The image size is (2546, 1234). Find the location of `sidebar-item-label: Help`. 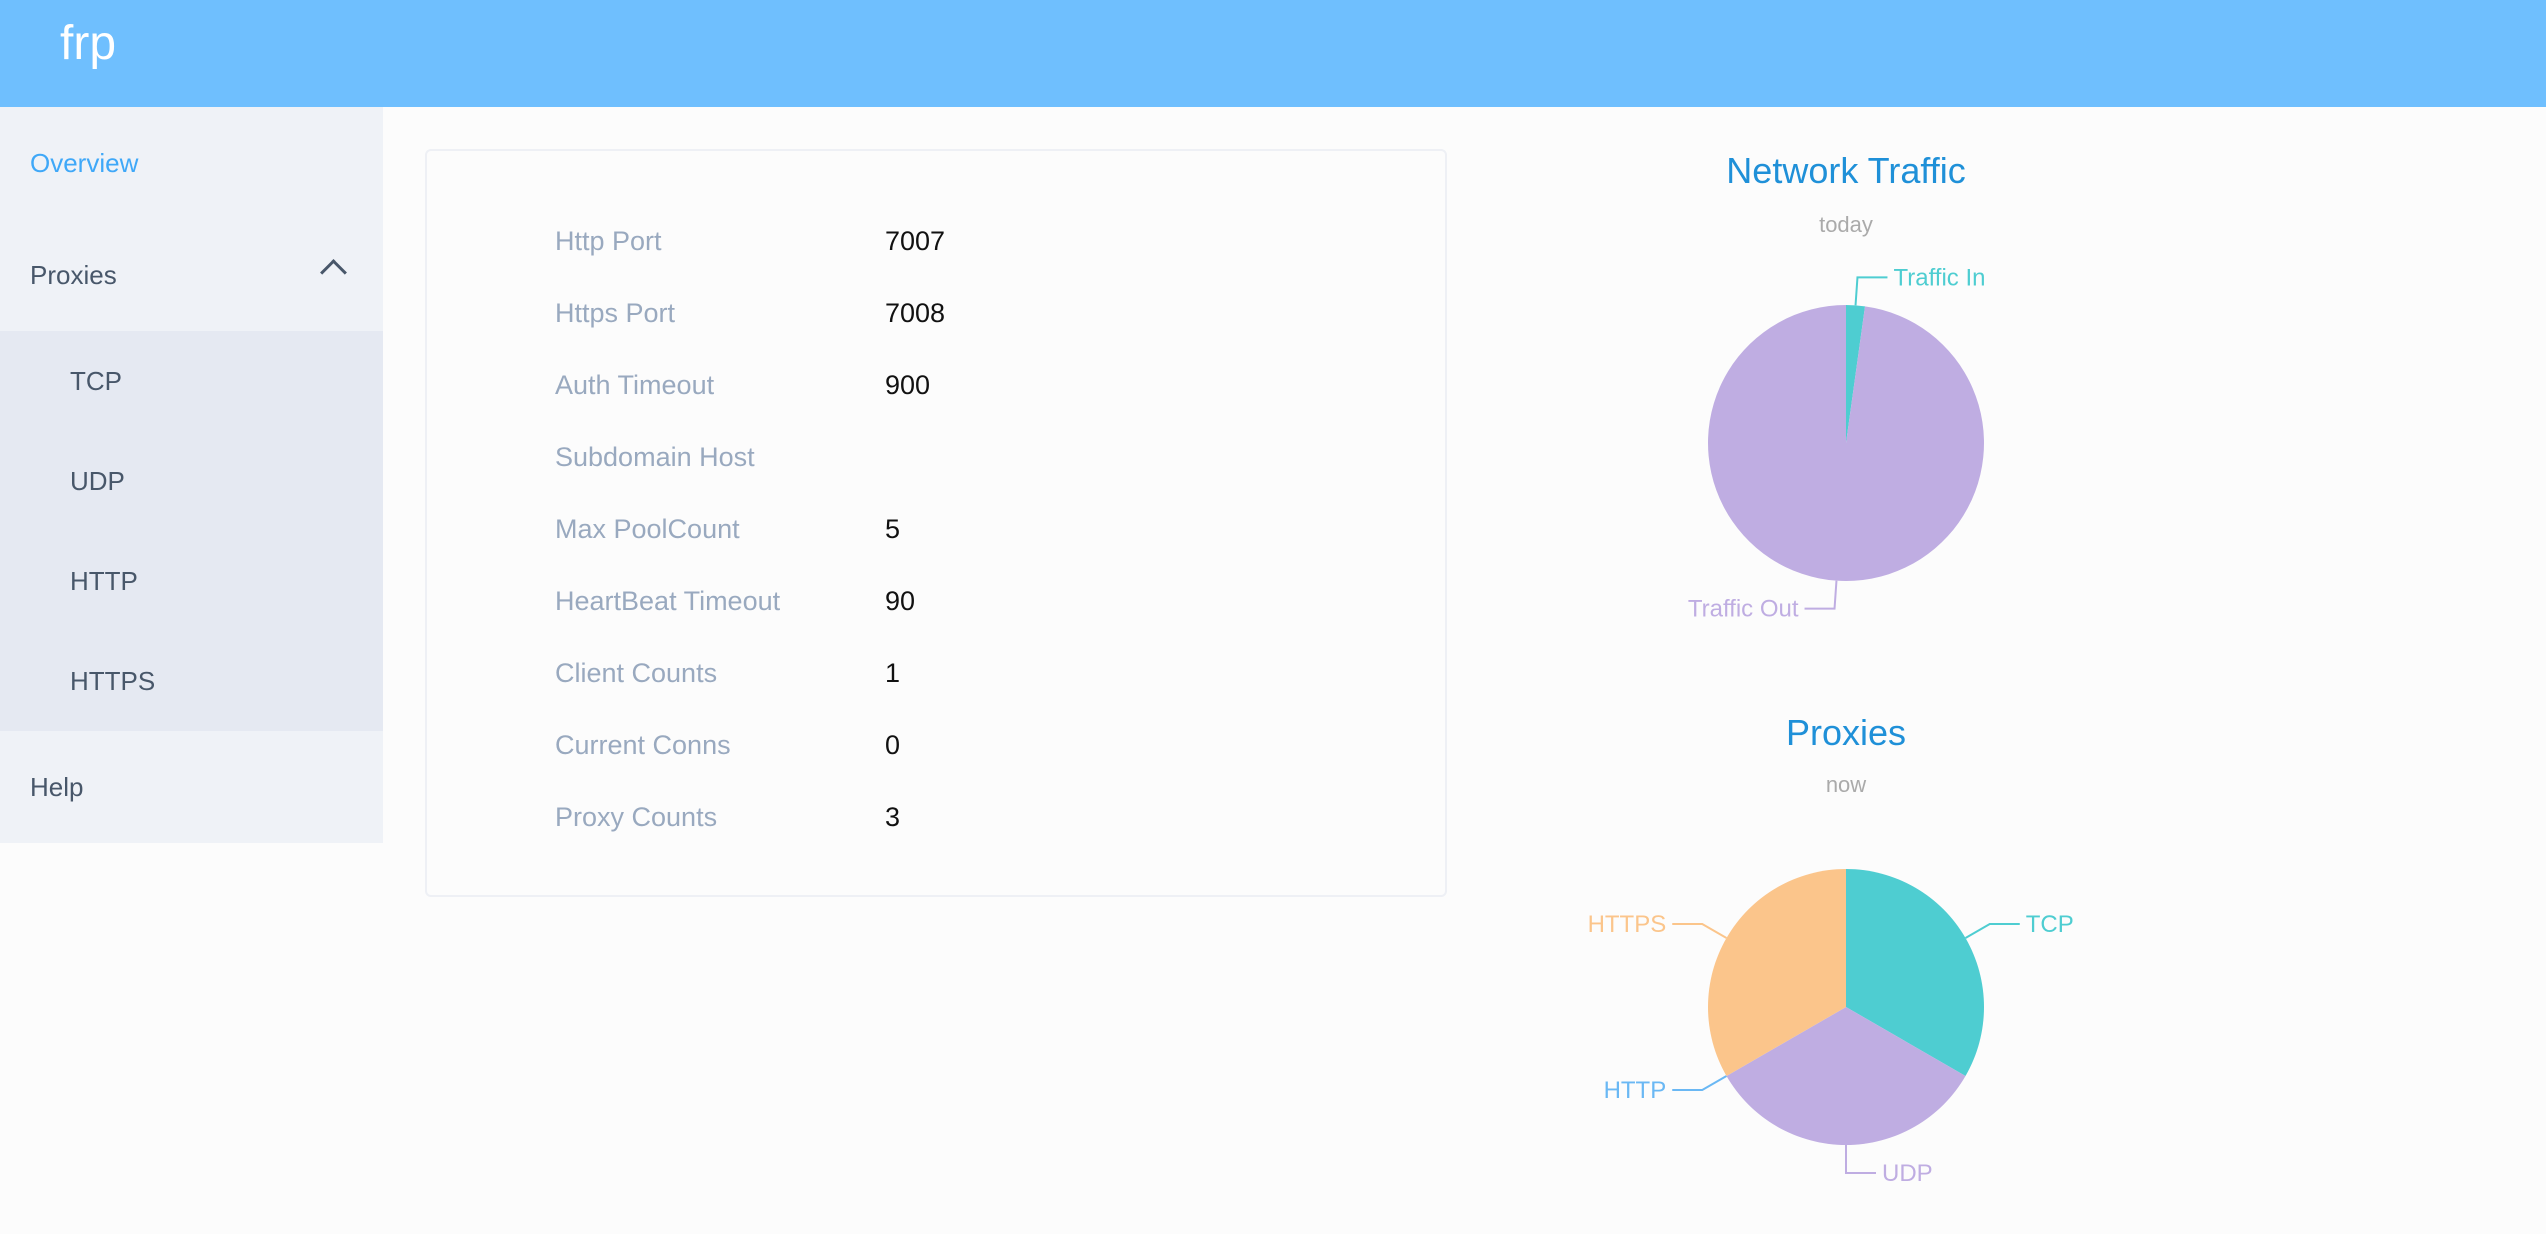

sidebar-item-label: Help is located at coordinates (57, 786).